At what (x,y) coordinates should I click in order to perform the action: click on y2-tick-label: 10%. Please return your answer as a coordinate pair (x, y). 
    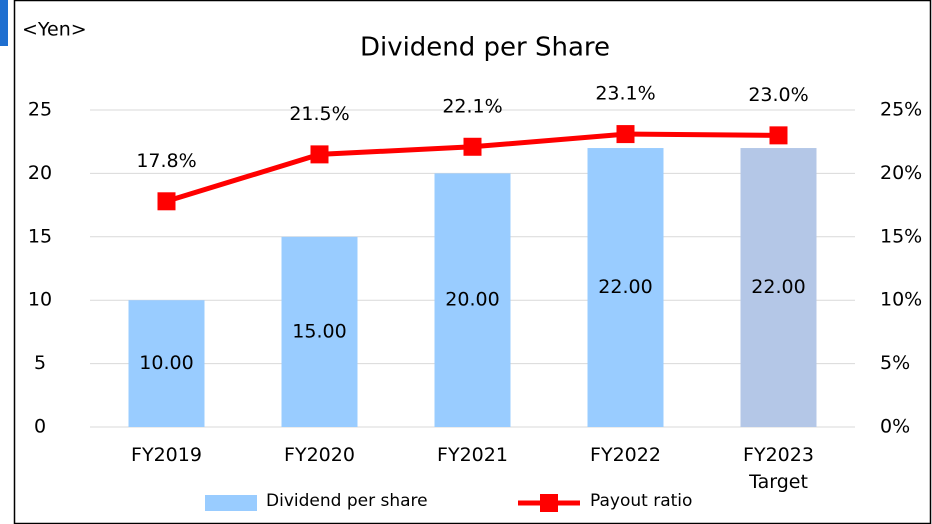
    Looking at the image, I should click on (901, 300).